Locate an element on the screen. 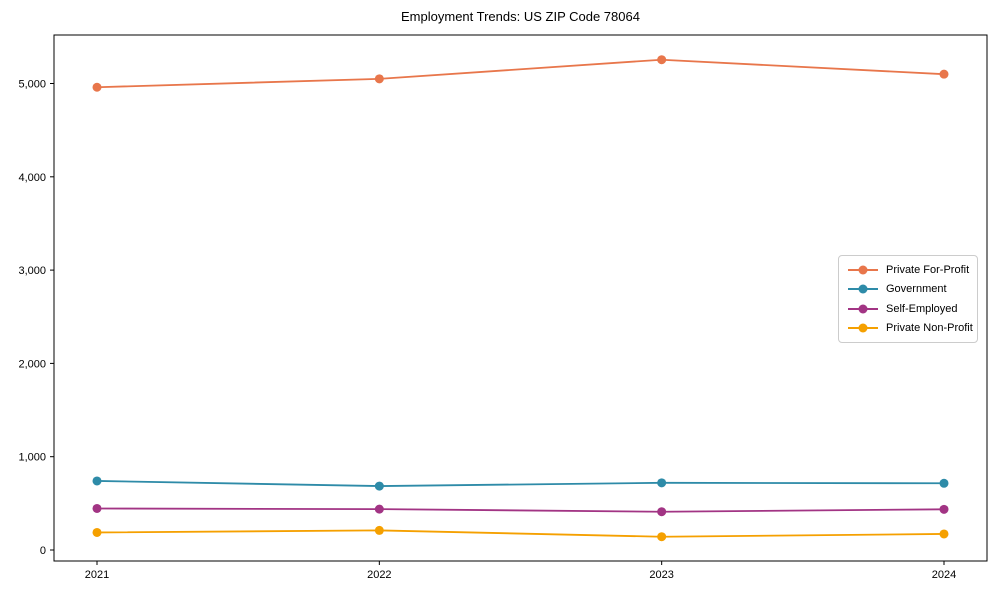  chart-title: Employment Trends: US ZIP Code 78064 is located at coordinates (520, 16).